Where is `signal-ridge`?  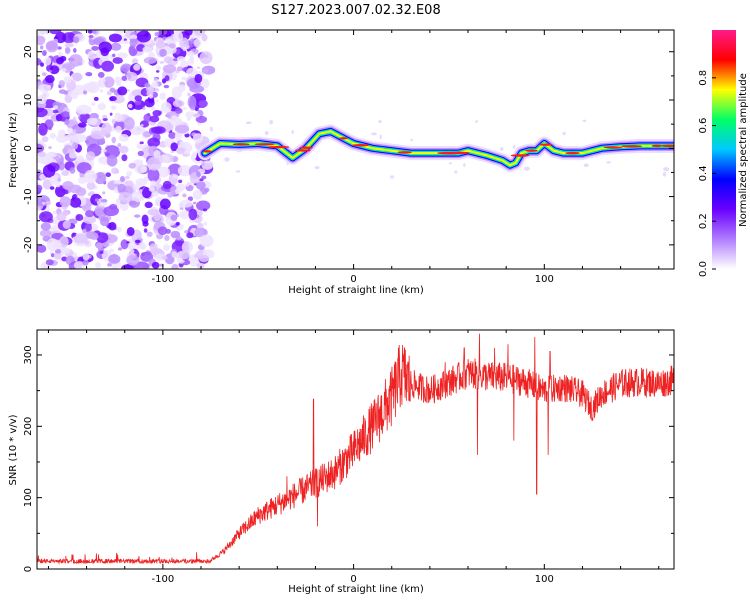
signal-ridge is located at coordinates (435, 148).